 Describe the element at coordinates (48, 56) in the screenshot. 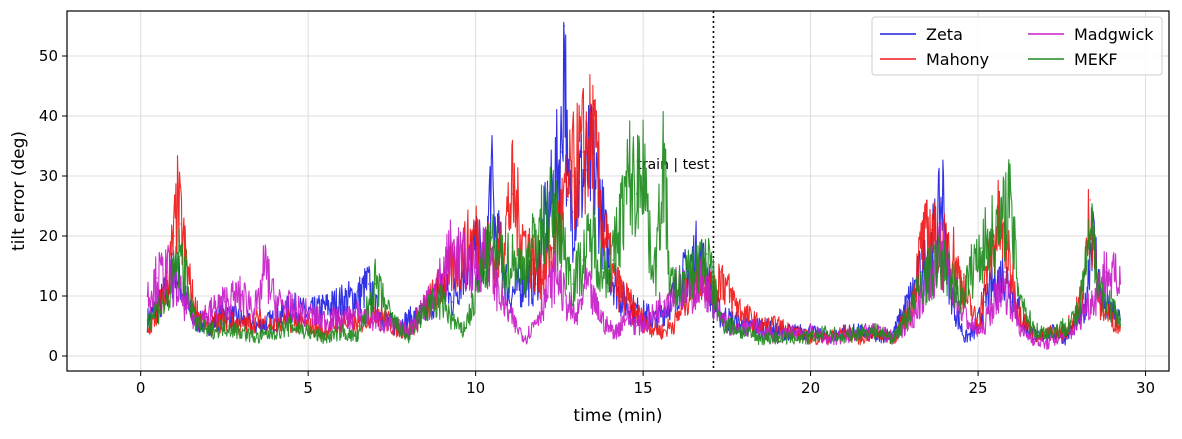

I see `y-tick-label: 50` at that location.